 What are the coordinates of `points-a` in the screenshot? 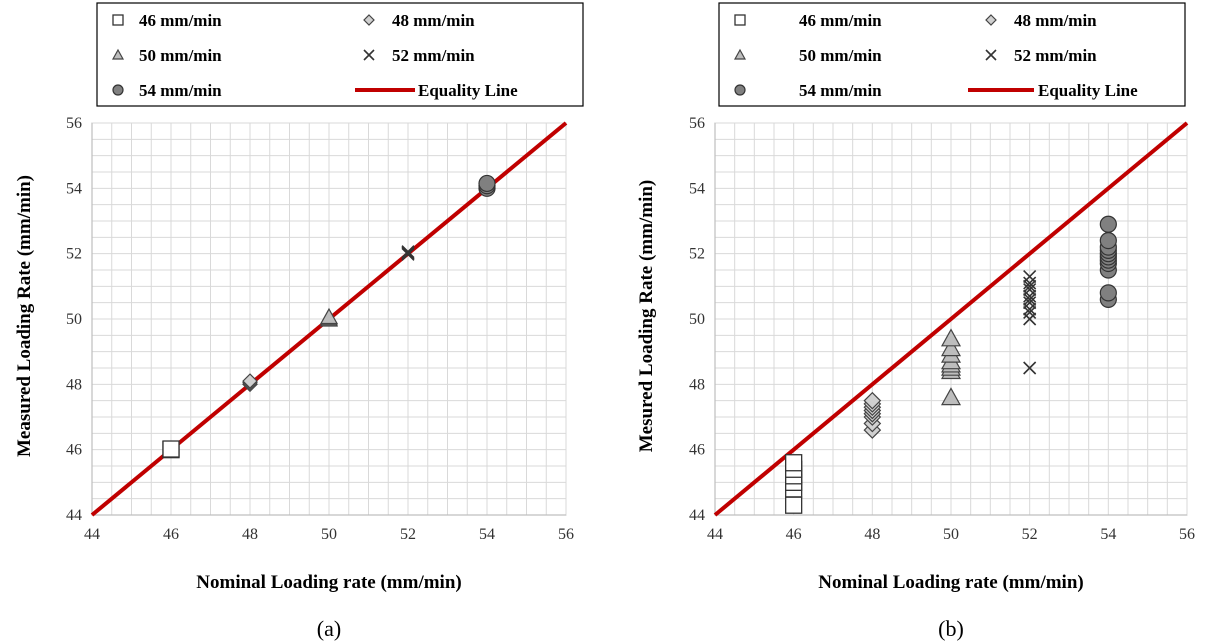 It's located at (329, 316).